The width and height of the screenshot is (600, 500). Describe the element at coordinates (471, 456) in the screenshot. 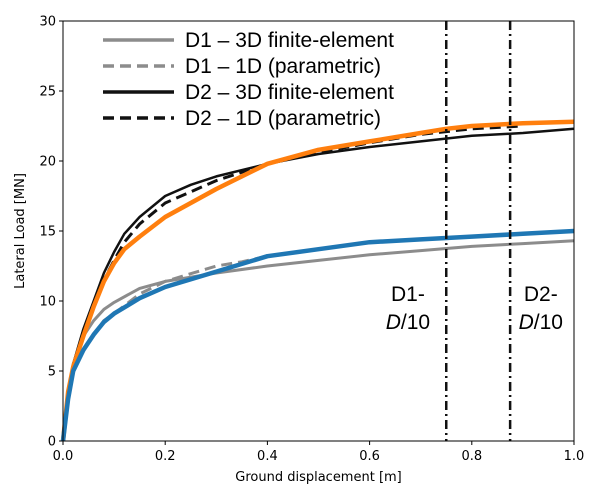

I see `x-tick-label: 0.8` at that location.